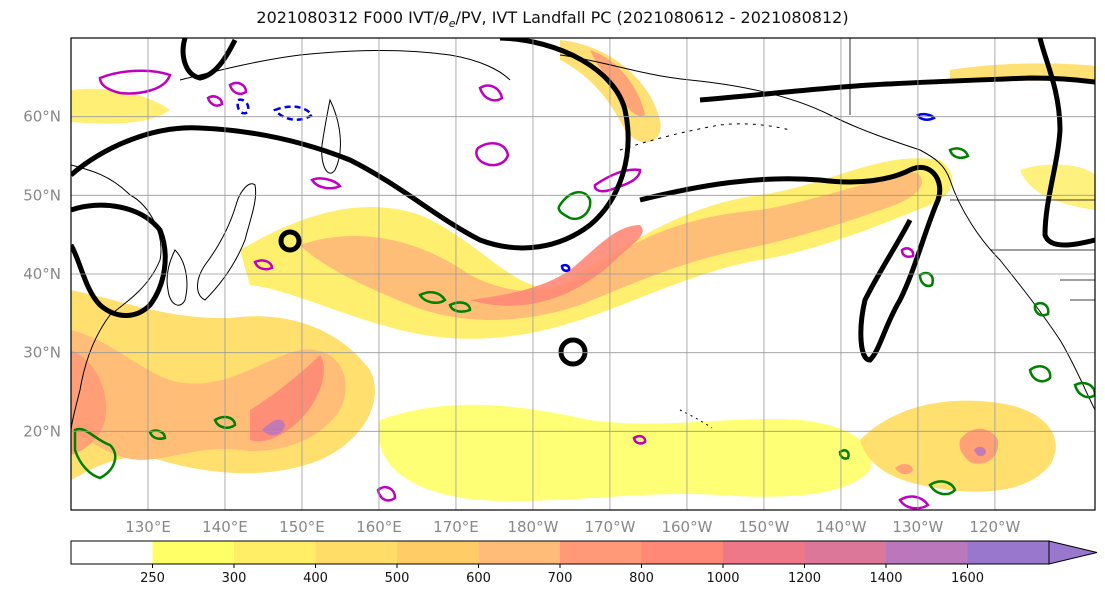  What do you see at coordinates (225, 527) in the screenshot?
I see `lon-tick-label: 140°E` at bounding box center [225, 527].